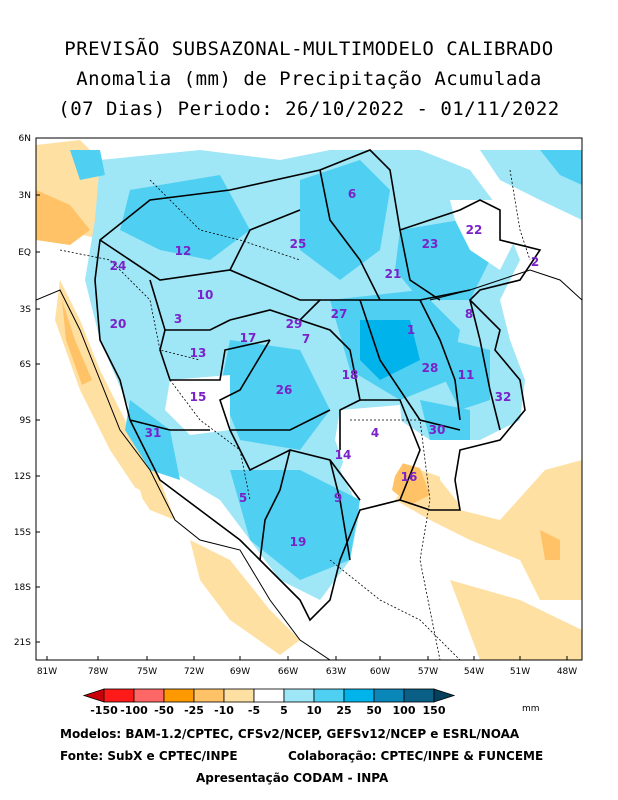  I want to click on region-number: 19, so click(298, 542).